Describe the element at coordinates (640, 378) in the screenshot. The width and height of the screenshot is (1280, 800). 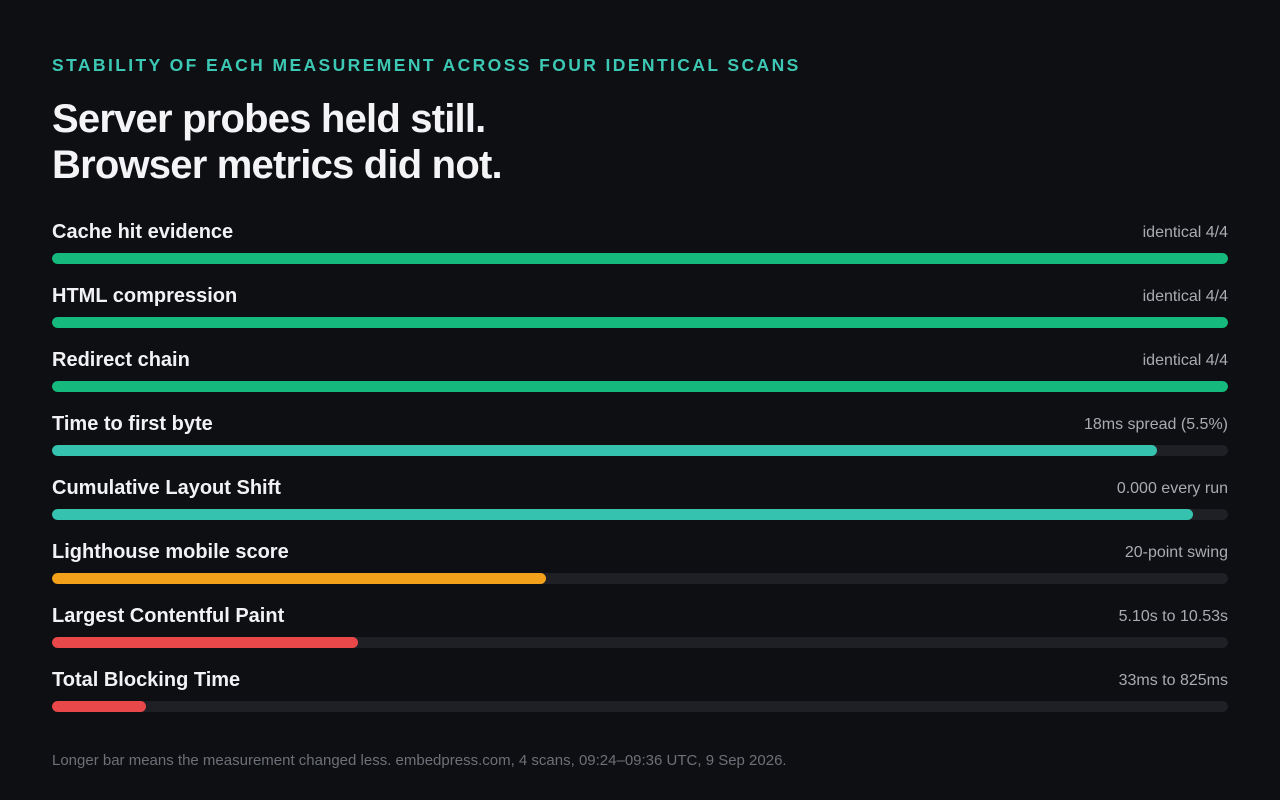
I see `bar-row: Redirect chain identical 4/4` at that location.